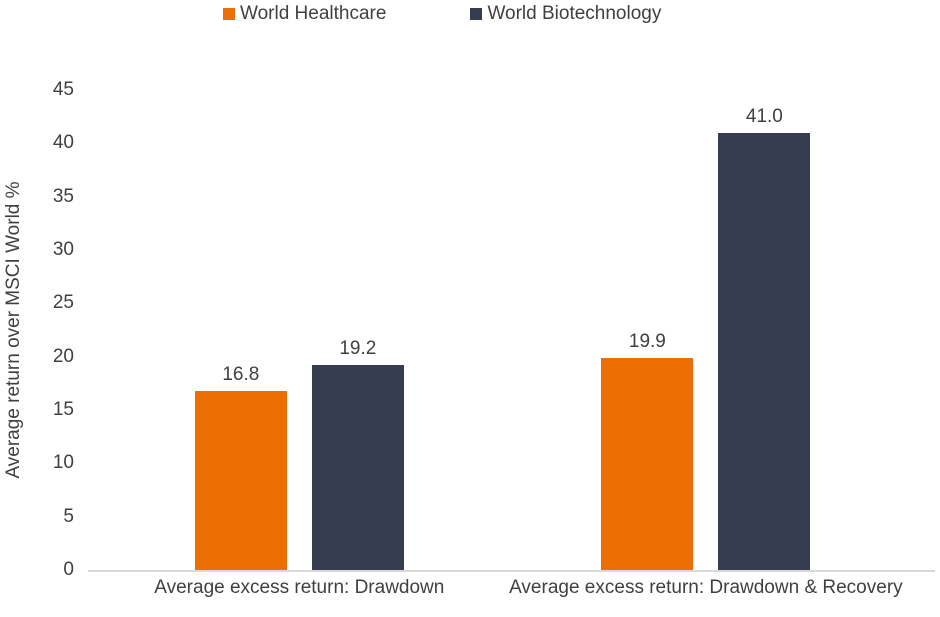 Image resolution: width=940 pixels, height=617 pixels. What do you see at coordinates (357, 467) in the screenshot?
I see `bar-world-biotechnology-average-excess-return-drawdown` at bounding box center [357, 467].